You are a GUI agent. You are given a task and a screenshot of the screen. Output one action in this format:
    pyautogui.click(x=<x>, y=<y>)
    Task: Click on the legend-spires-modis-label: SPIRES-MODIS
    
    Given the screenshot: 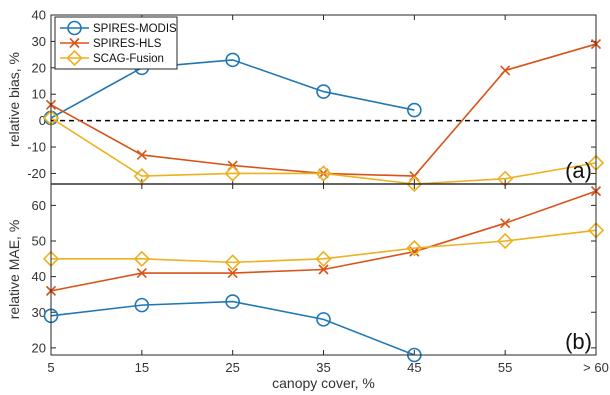 What is the action you would take?
    pyautogui.click(x=135, y=29)
    